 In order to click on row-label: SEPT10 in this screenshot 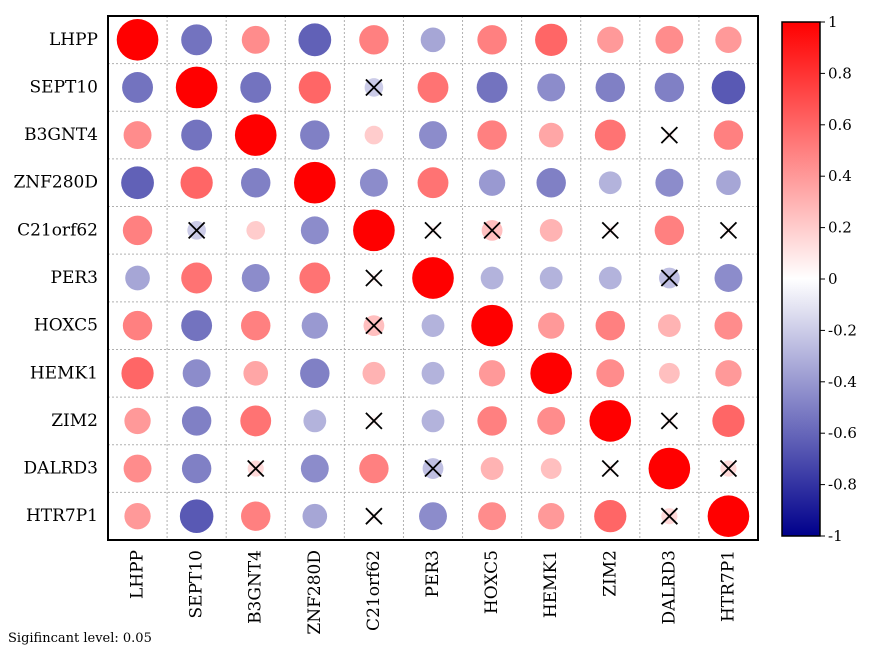, I will do `click(64, 87)`.